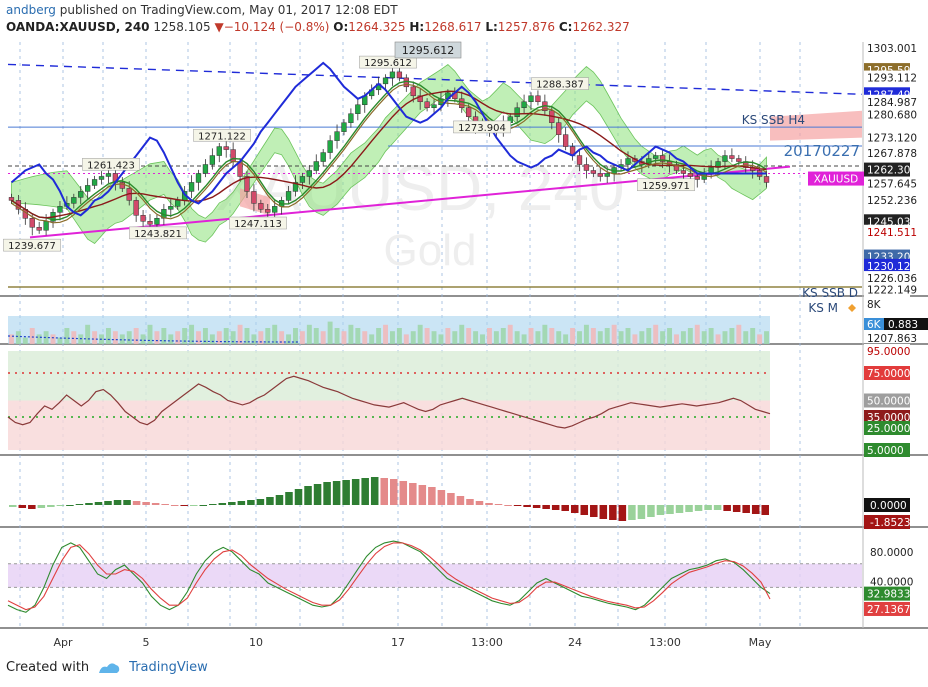 The image size is (928, 687). I want to click on annotation-label: 1239.677, so click(32, 246).